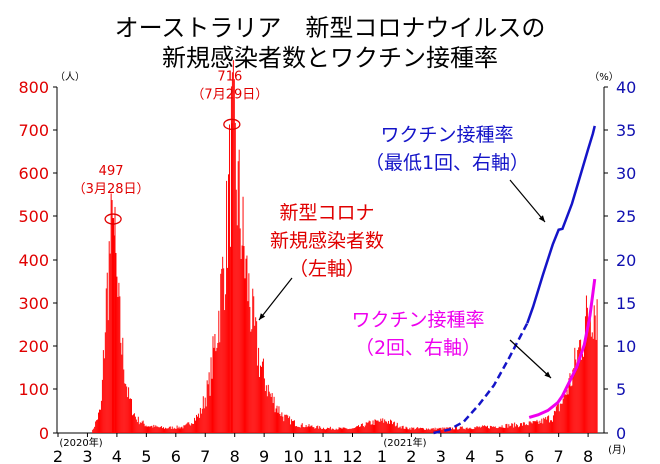 The height and width of the screenshot is (464, 660). I want to click on x-axis-unit: (月), so click(617, 450).